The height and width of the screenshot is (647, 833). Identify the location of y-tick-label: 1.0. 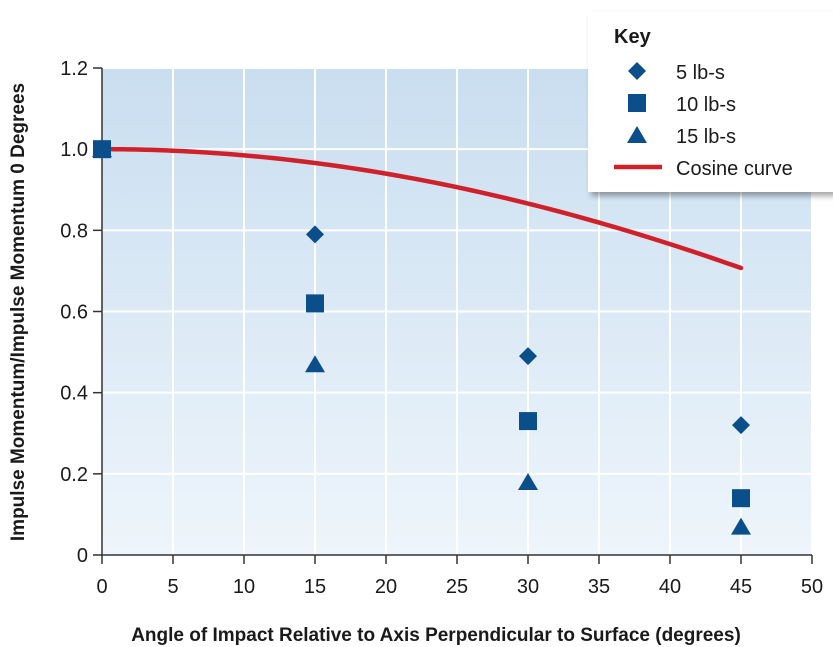
(74, 150).